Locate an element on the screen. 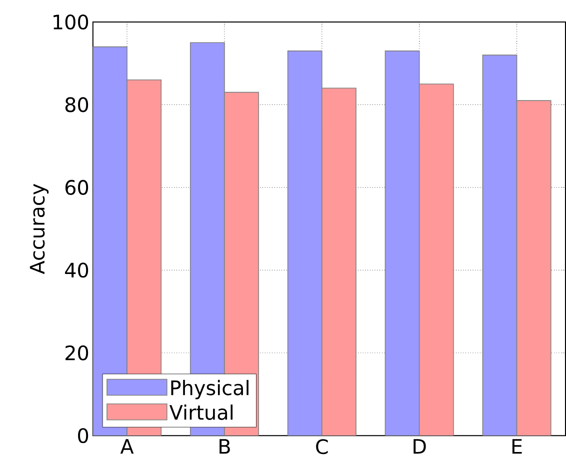  legend-label: Virtual is located at coordinates (201, 412).